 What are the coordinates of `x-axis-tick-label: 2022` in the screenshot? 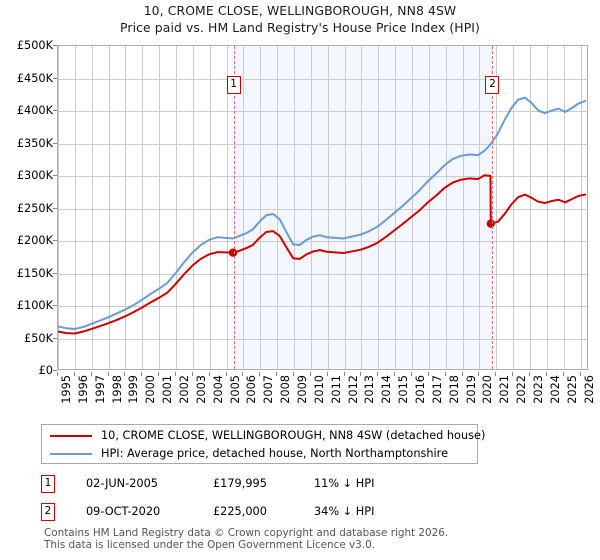 It's located at (522, 389).